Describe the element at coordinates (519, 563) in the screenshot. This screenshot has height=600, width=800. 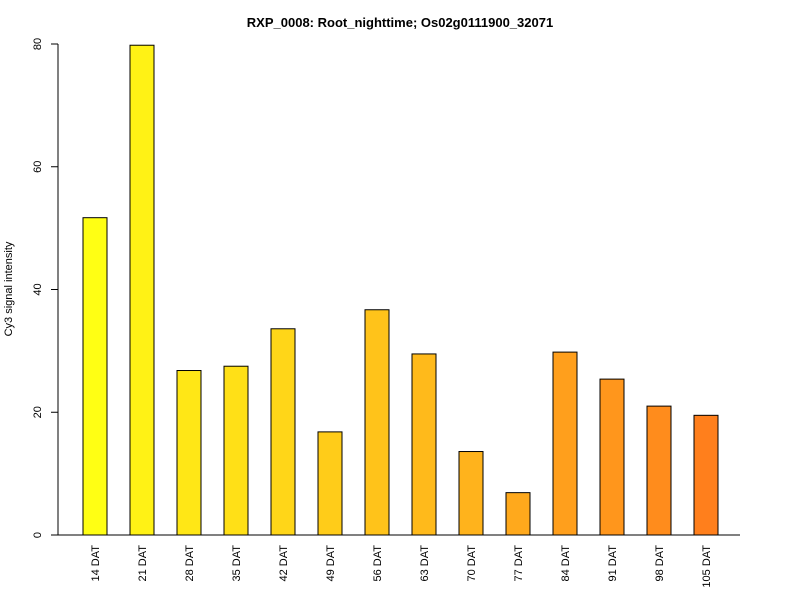
I see `x-tick-label: 77 DAT` at that location.